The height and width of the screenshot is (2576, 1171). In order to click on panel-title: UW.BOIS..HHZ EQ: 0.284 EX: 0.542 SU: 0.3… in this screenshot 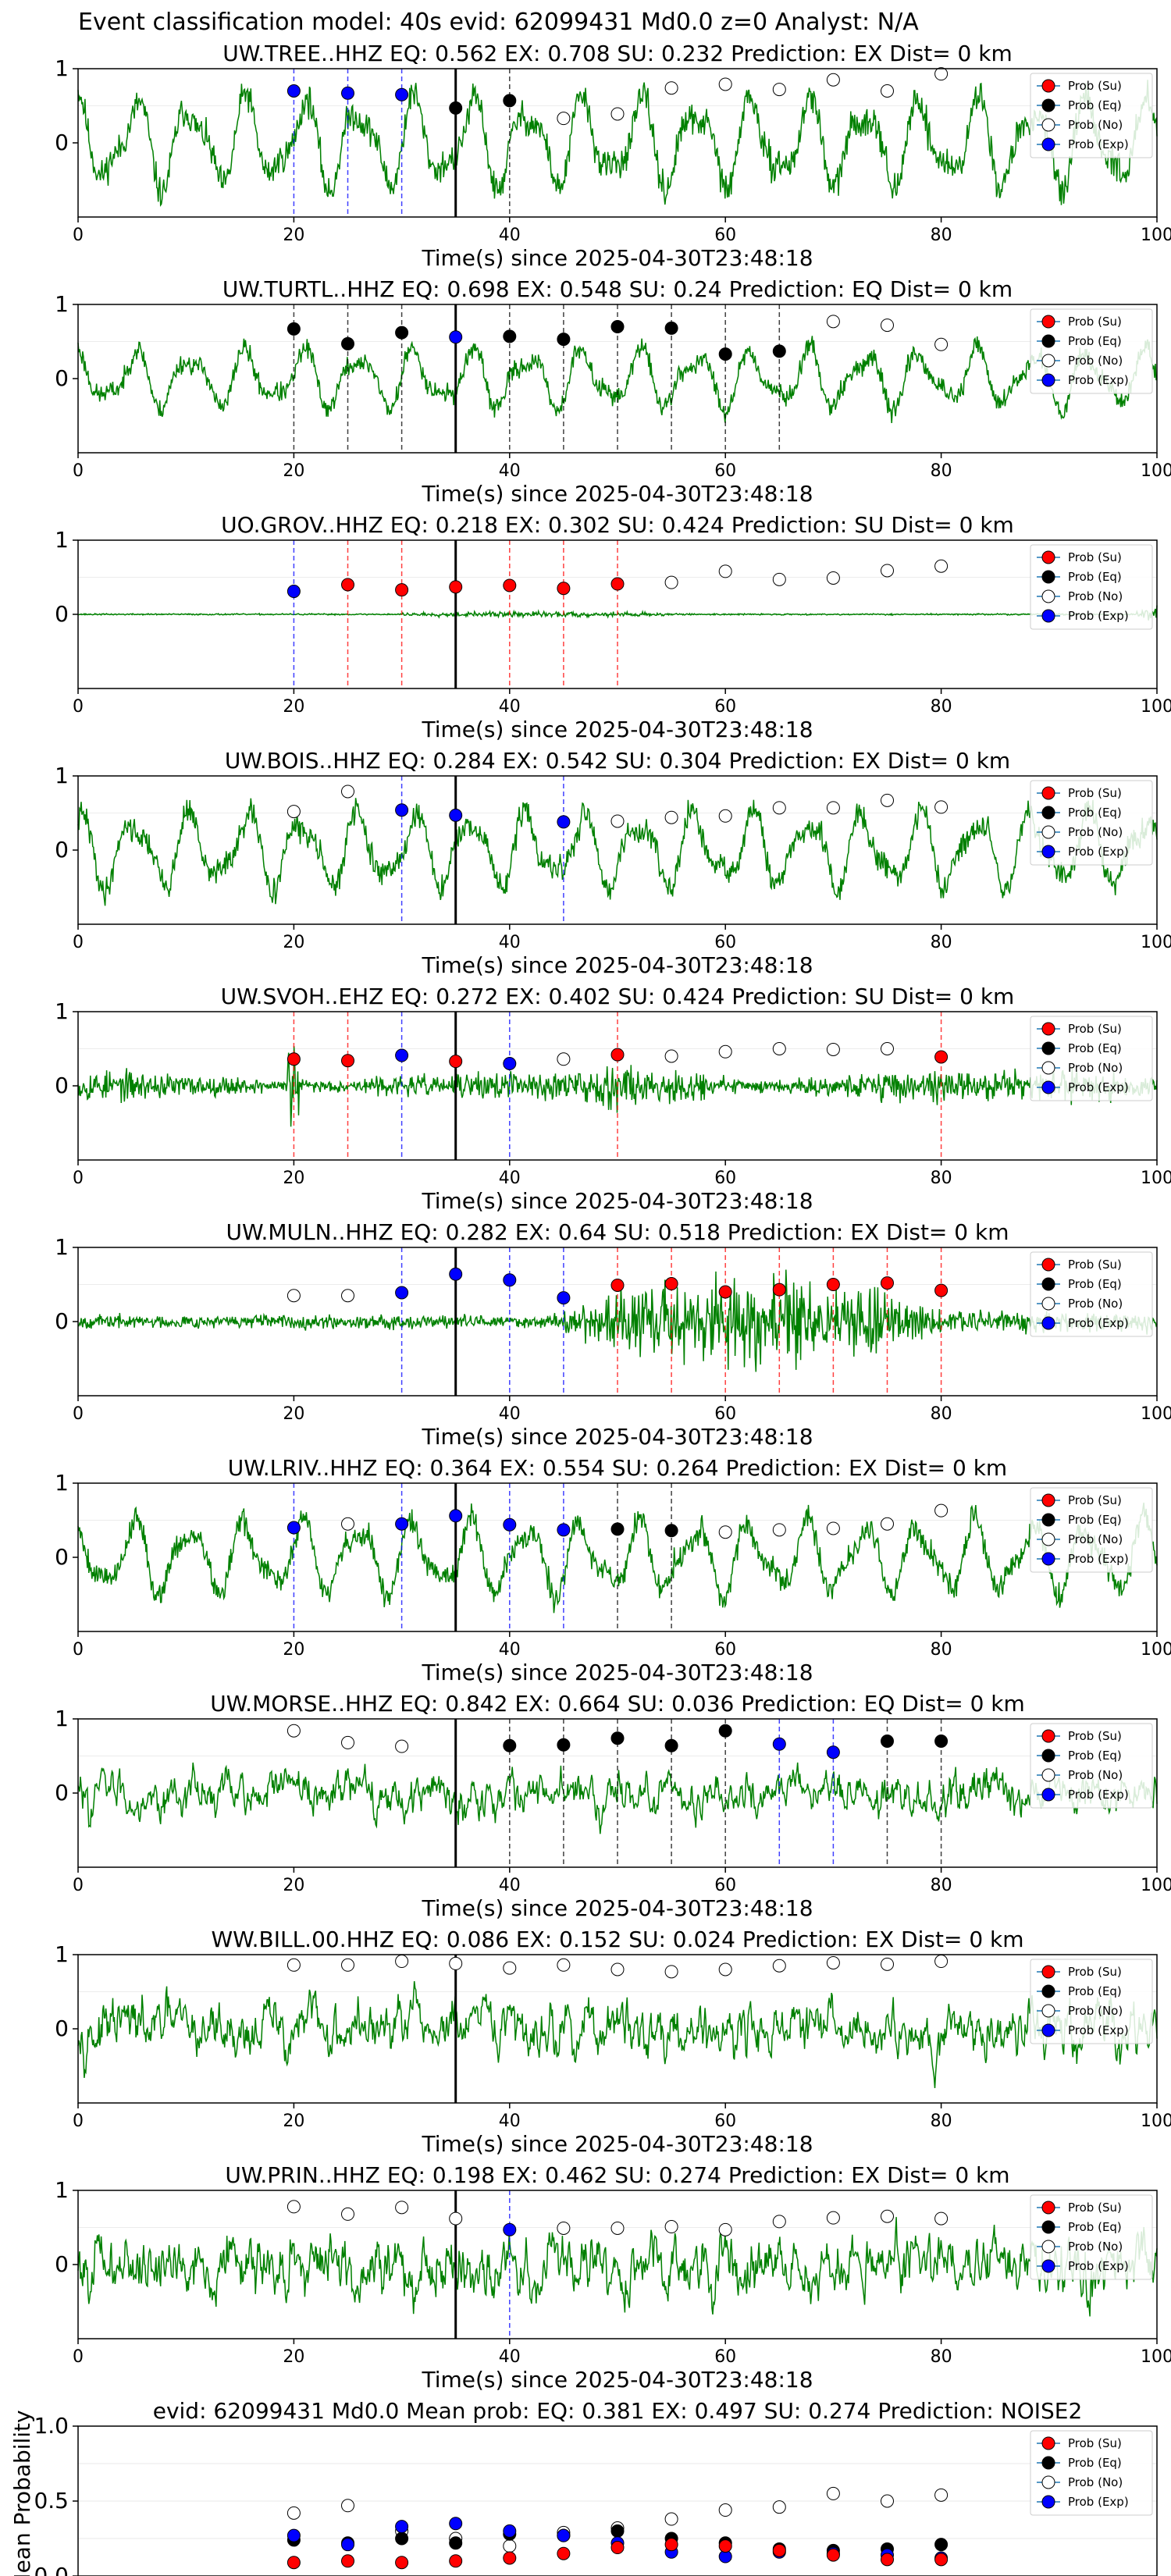, I will do `click(617, 761)`.